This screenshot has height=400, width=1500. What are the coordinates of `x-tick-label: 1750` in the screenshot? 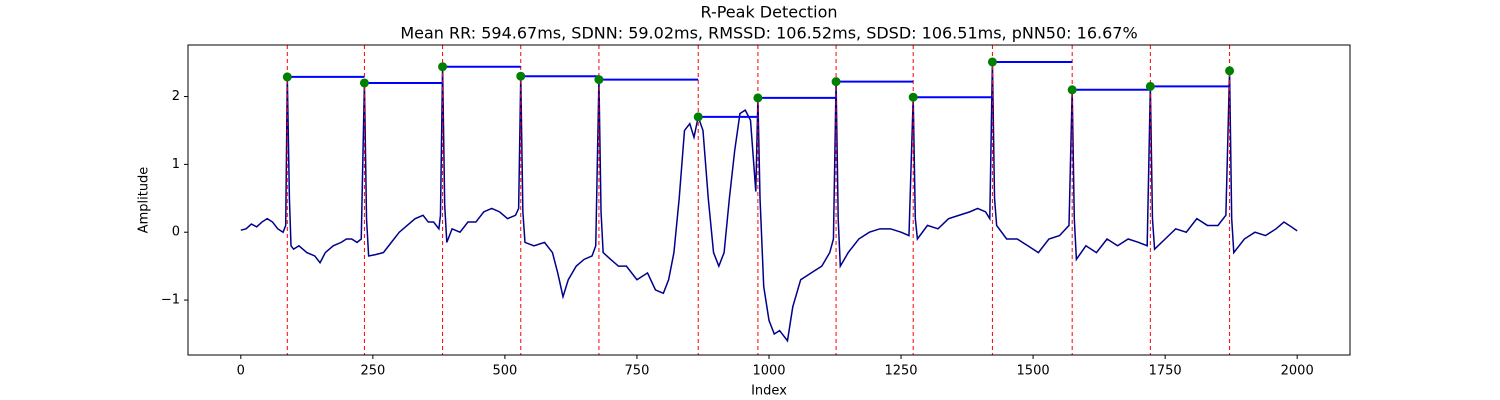 It's located at (1165, 371).